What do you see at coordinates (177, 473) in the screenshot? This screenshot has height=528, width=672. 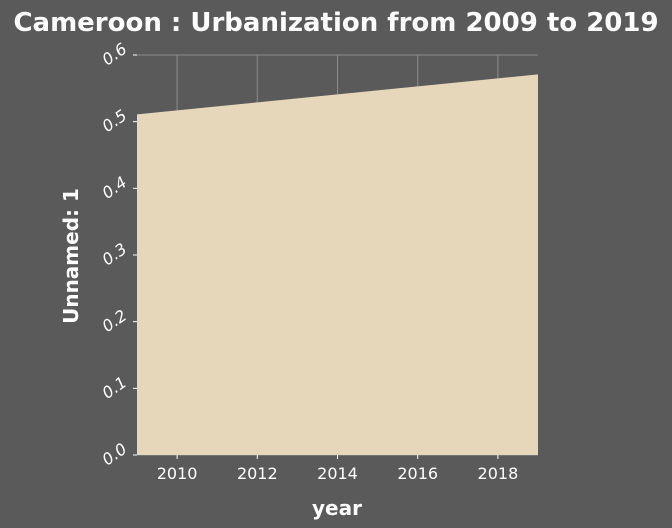 I see `x-tick-label: 2010` at bounding box center [177, 473].